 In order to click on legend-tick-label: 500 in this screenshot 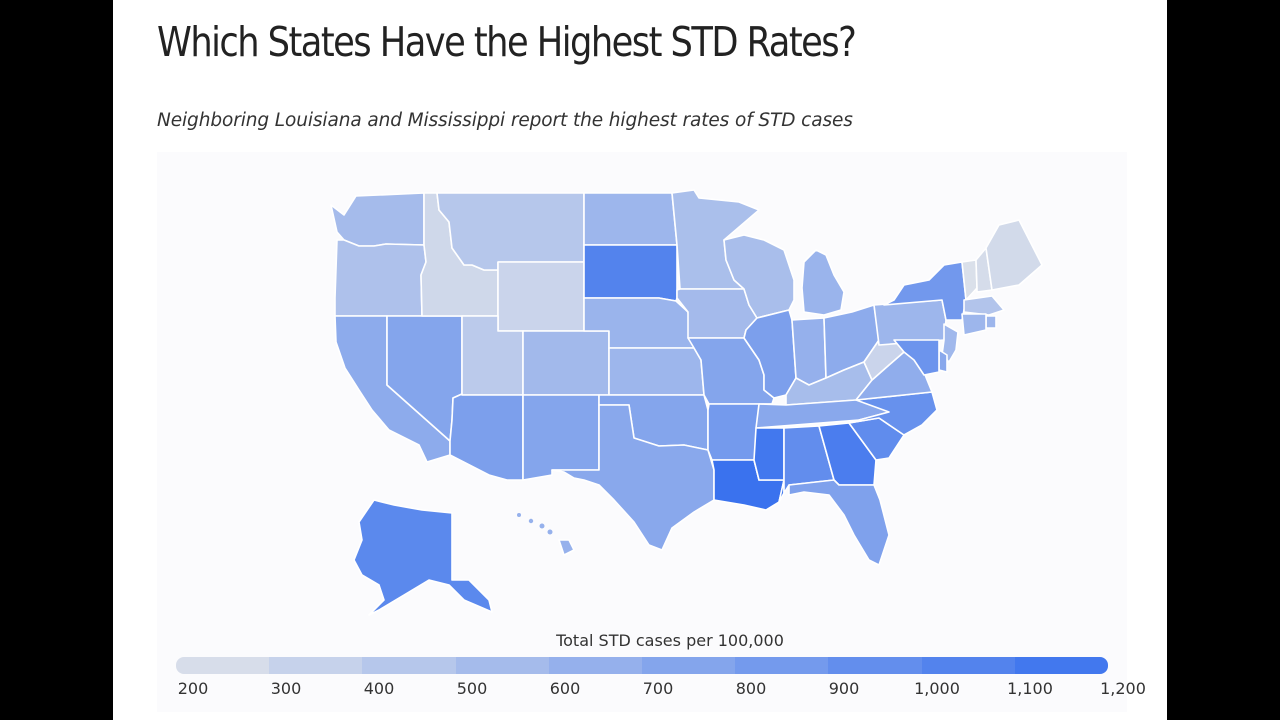, I will do `click(472, 688)`.